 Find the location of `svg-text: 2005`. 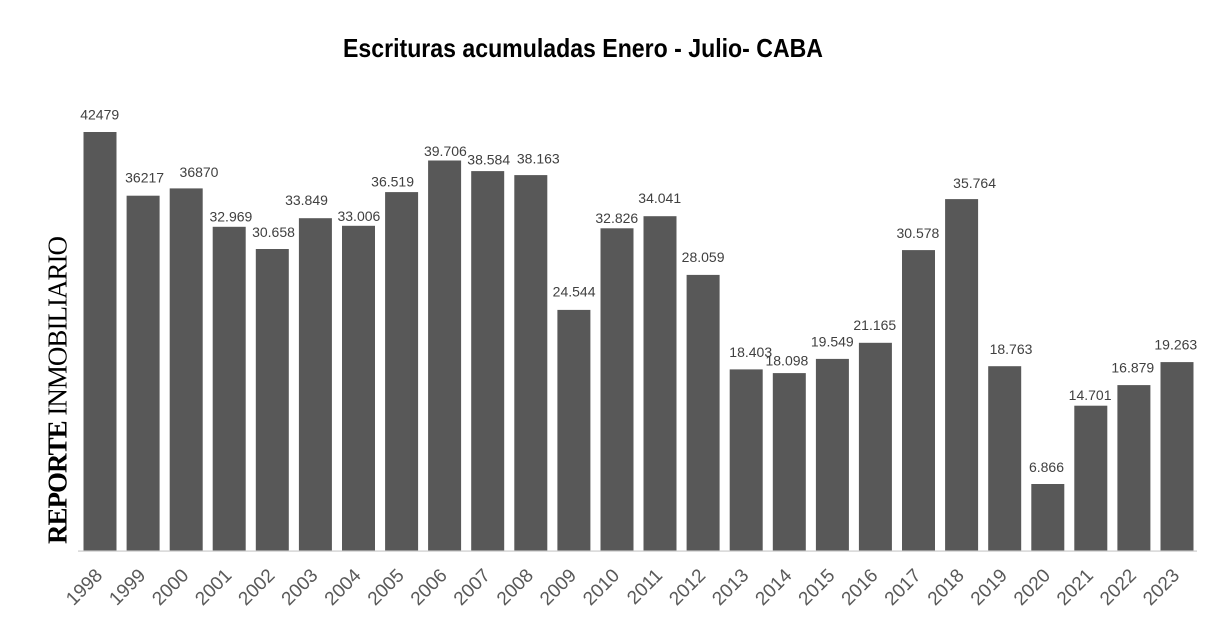

svg-text: 2005 is located at coordinates (386, 587).